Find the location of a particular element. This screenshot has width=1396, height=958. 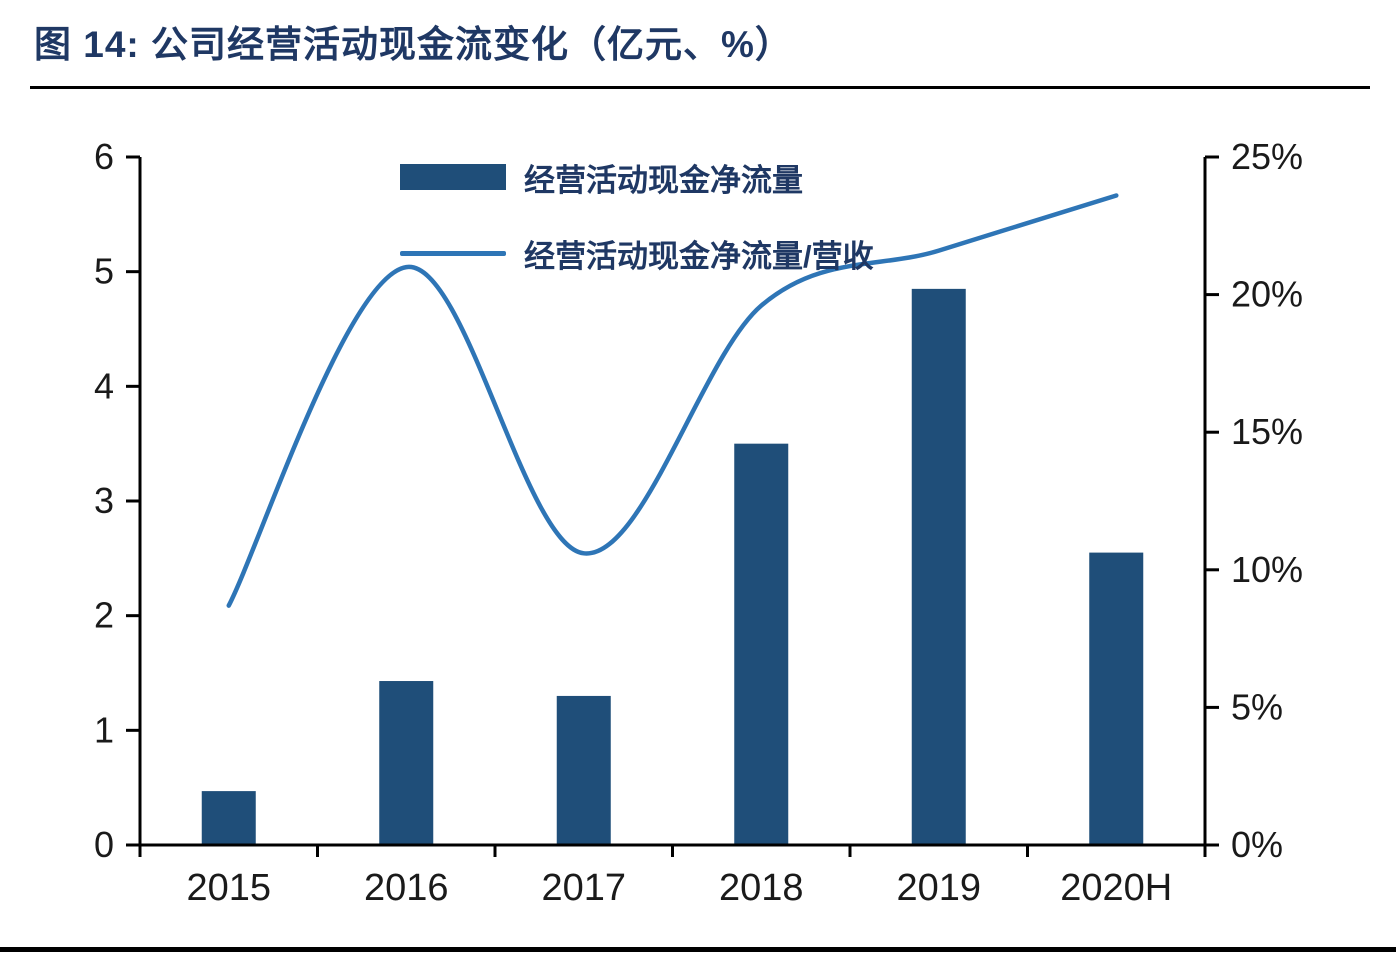

x-axis-label-2016: 2016 is located at coordinates (406, 888).